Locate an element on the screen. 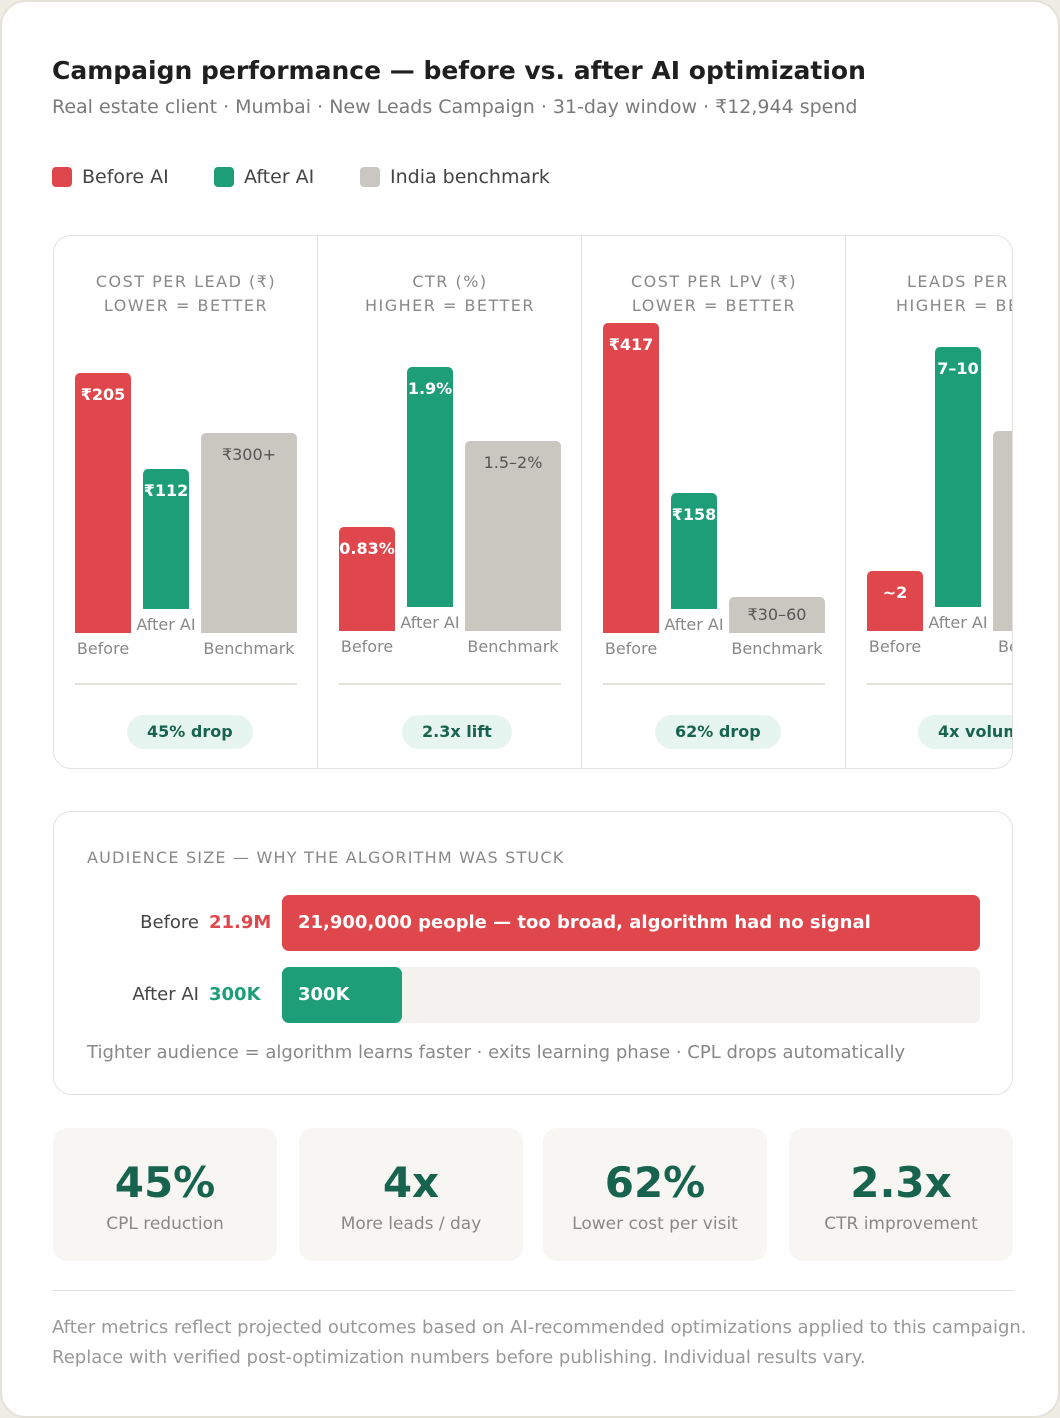  legend-label: Before AI is located at coordinates (125, 177).